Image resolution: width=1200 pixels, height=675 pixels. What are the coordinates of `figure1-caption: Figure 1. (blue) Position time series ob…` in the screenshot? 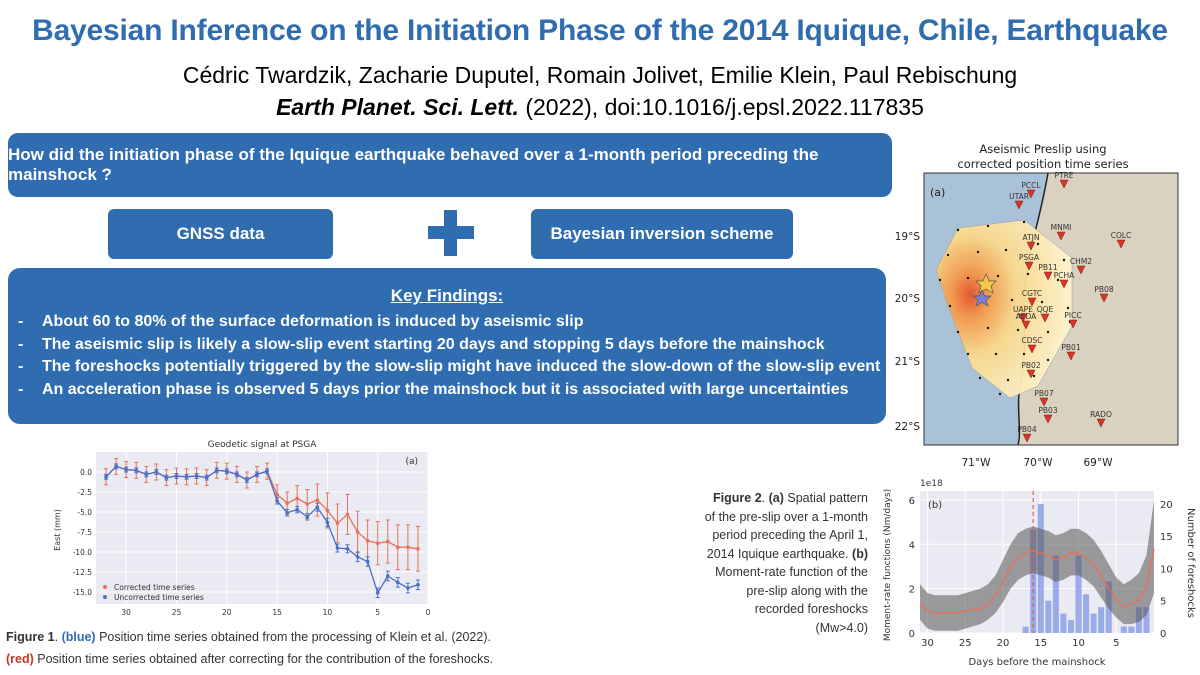 It's located at (250, 648).